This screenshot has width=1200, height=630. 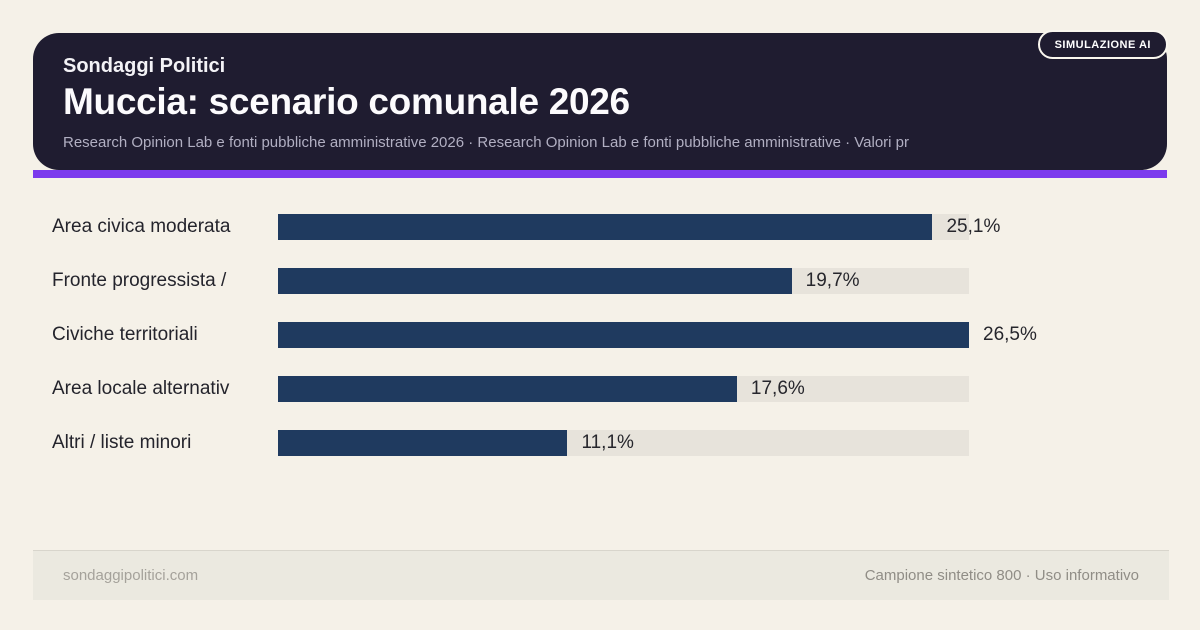 What do you see at coordinates (973, 226) in the screenshot?
I see `value-label: 25,1%` at bounding box center [973, 226].